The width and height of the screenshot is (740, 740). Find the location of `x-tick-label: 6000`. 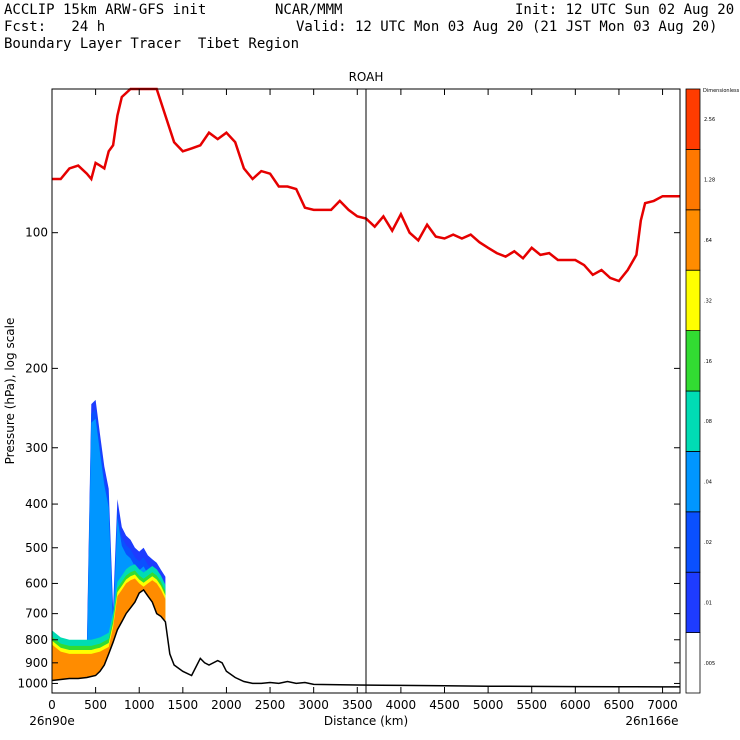

x-tick-label: 6000 is located at coordinates (575, 705).